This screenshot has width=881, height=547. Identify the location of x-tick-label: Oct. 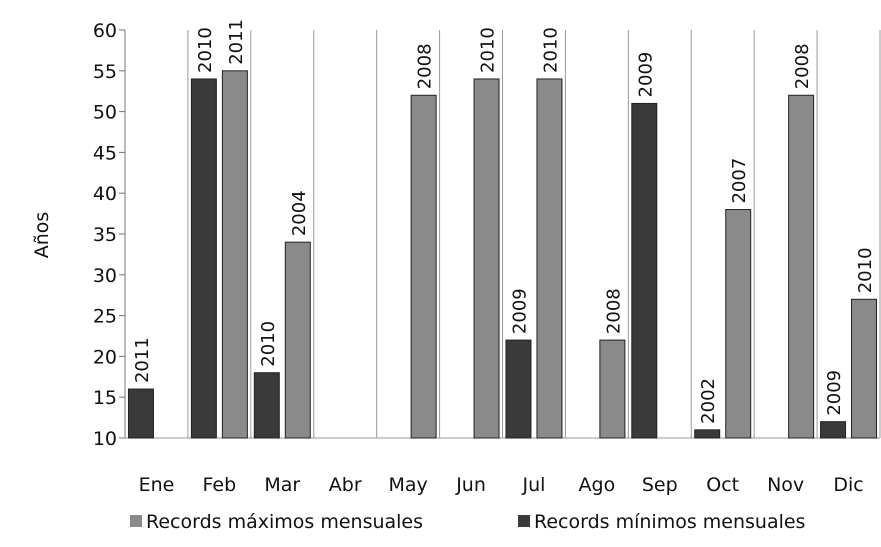
(722, 485).